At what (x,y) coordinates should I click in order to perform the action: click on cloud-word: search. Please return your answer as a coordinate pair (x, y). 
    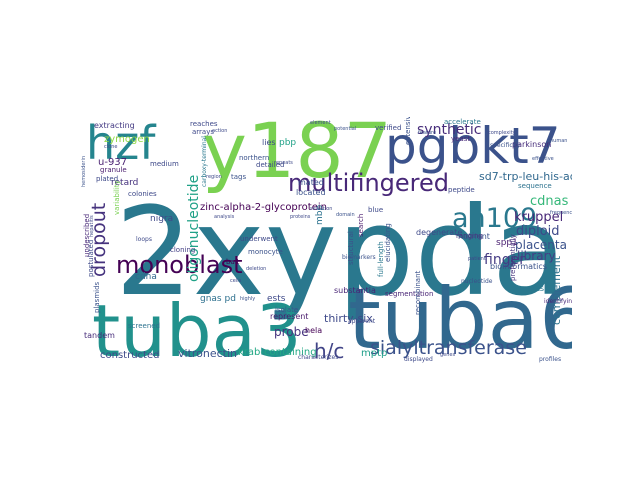
    Looking at the image, I should click on (361, 225).